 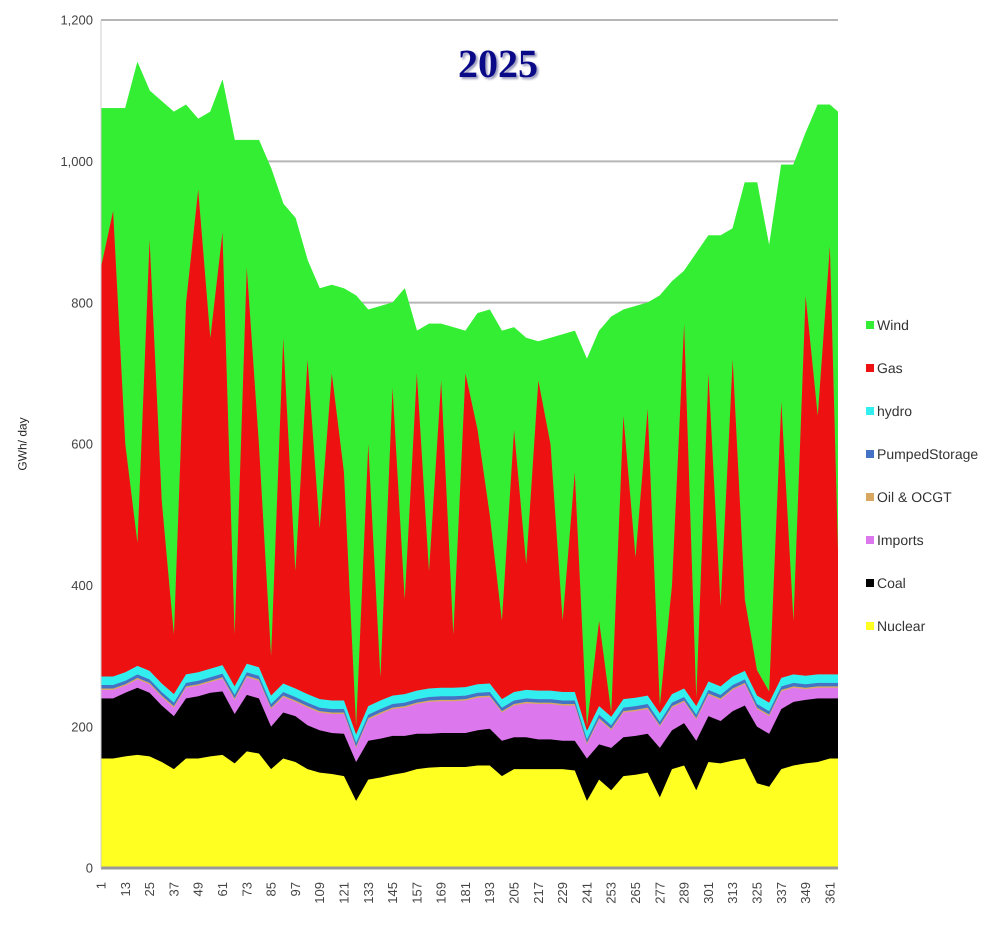 What do you see at coordinates (901, 626) in the screenshot?
I see `legend-label: Nuclear` at bounding box center [901, 626].